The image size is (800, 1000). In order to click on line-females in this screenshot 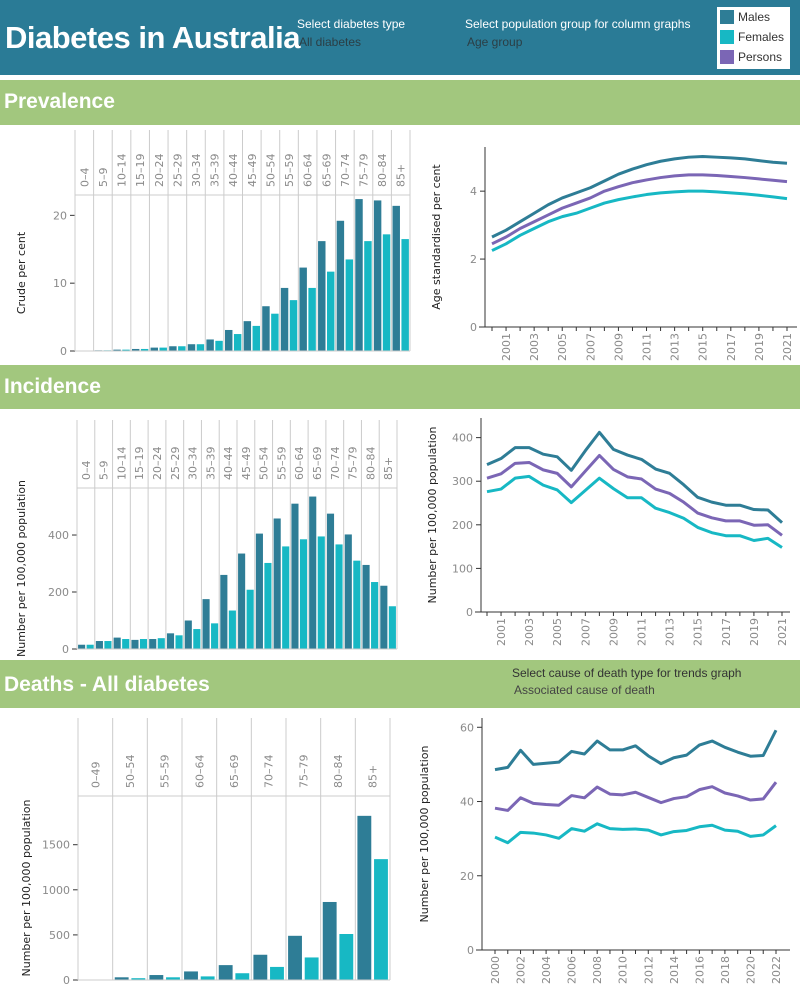, I will do `click(639, 220)`.